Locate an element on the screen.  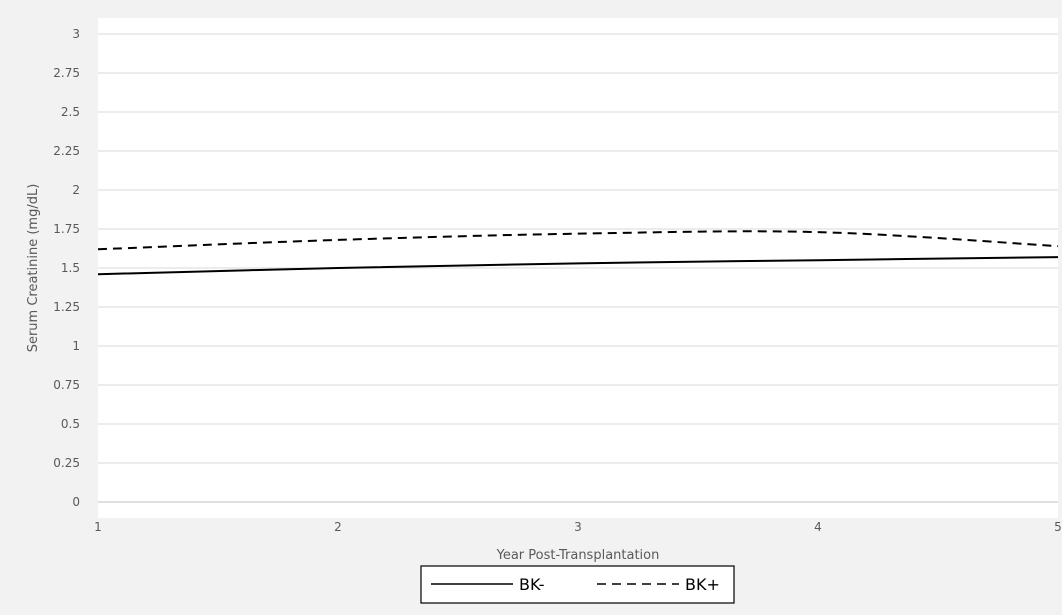
x-axis-ticks: 1 2 3 4 5 is located at coordinates (578, 527).